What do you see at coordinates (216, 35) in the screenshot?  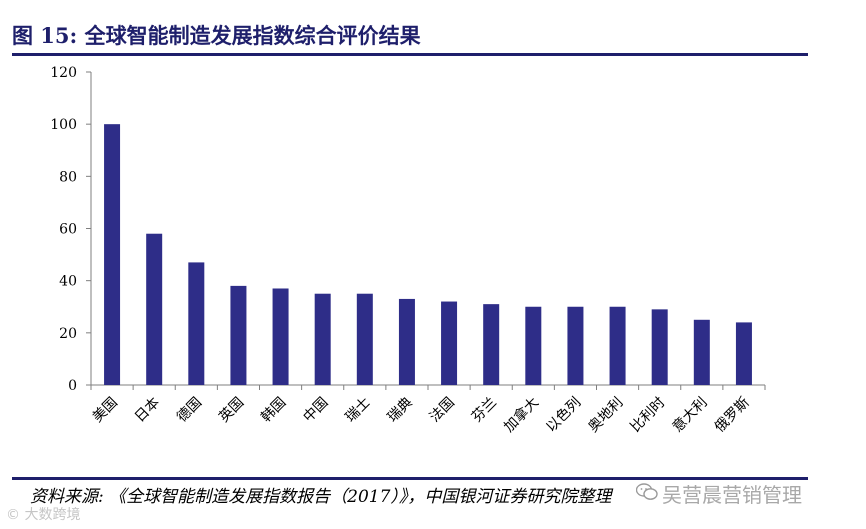 I see `figure-title: 图 15: 全球智能制造发展指数综合评价结果` at bounding box center [216, 35].